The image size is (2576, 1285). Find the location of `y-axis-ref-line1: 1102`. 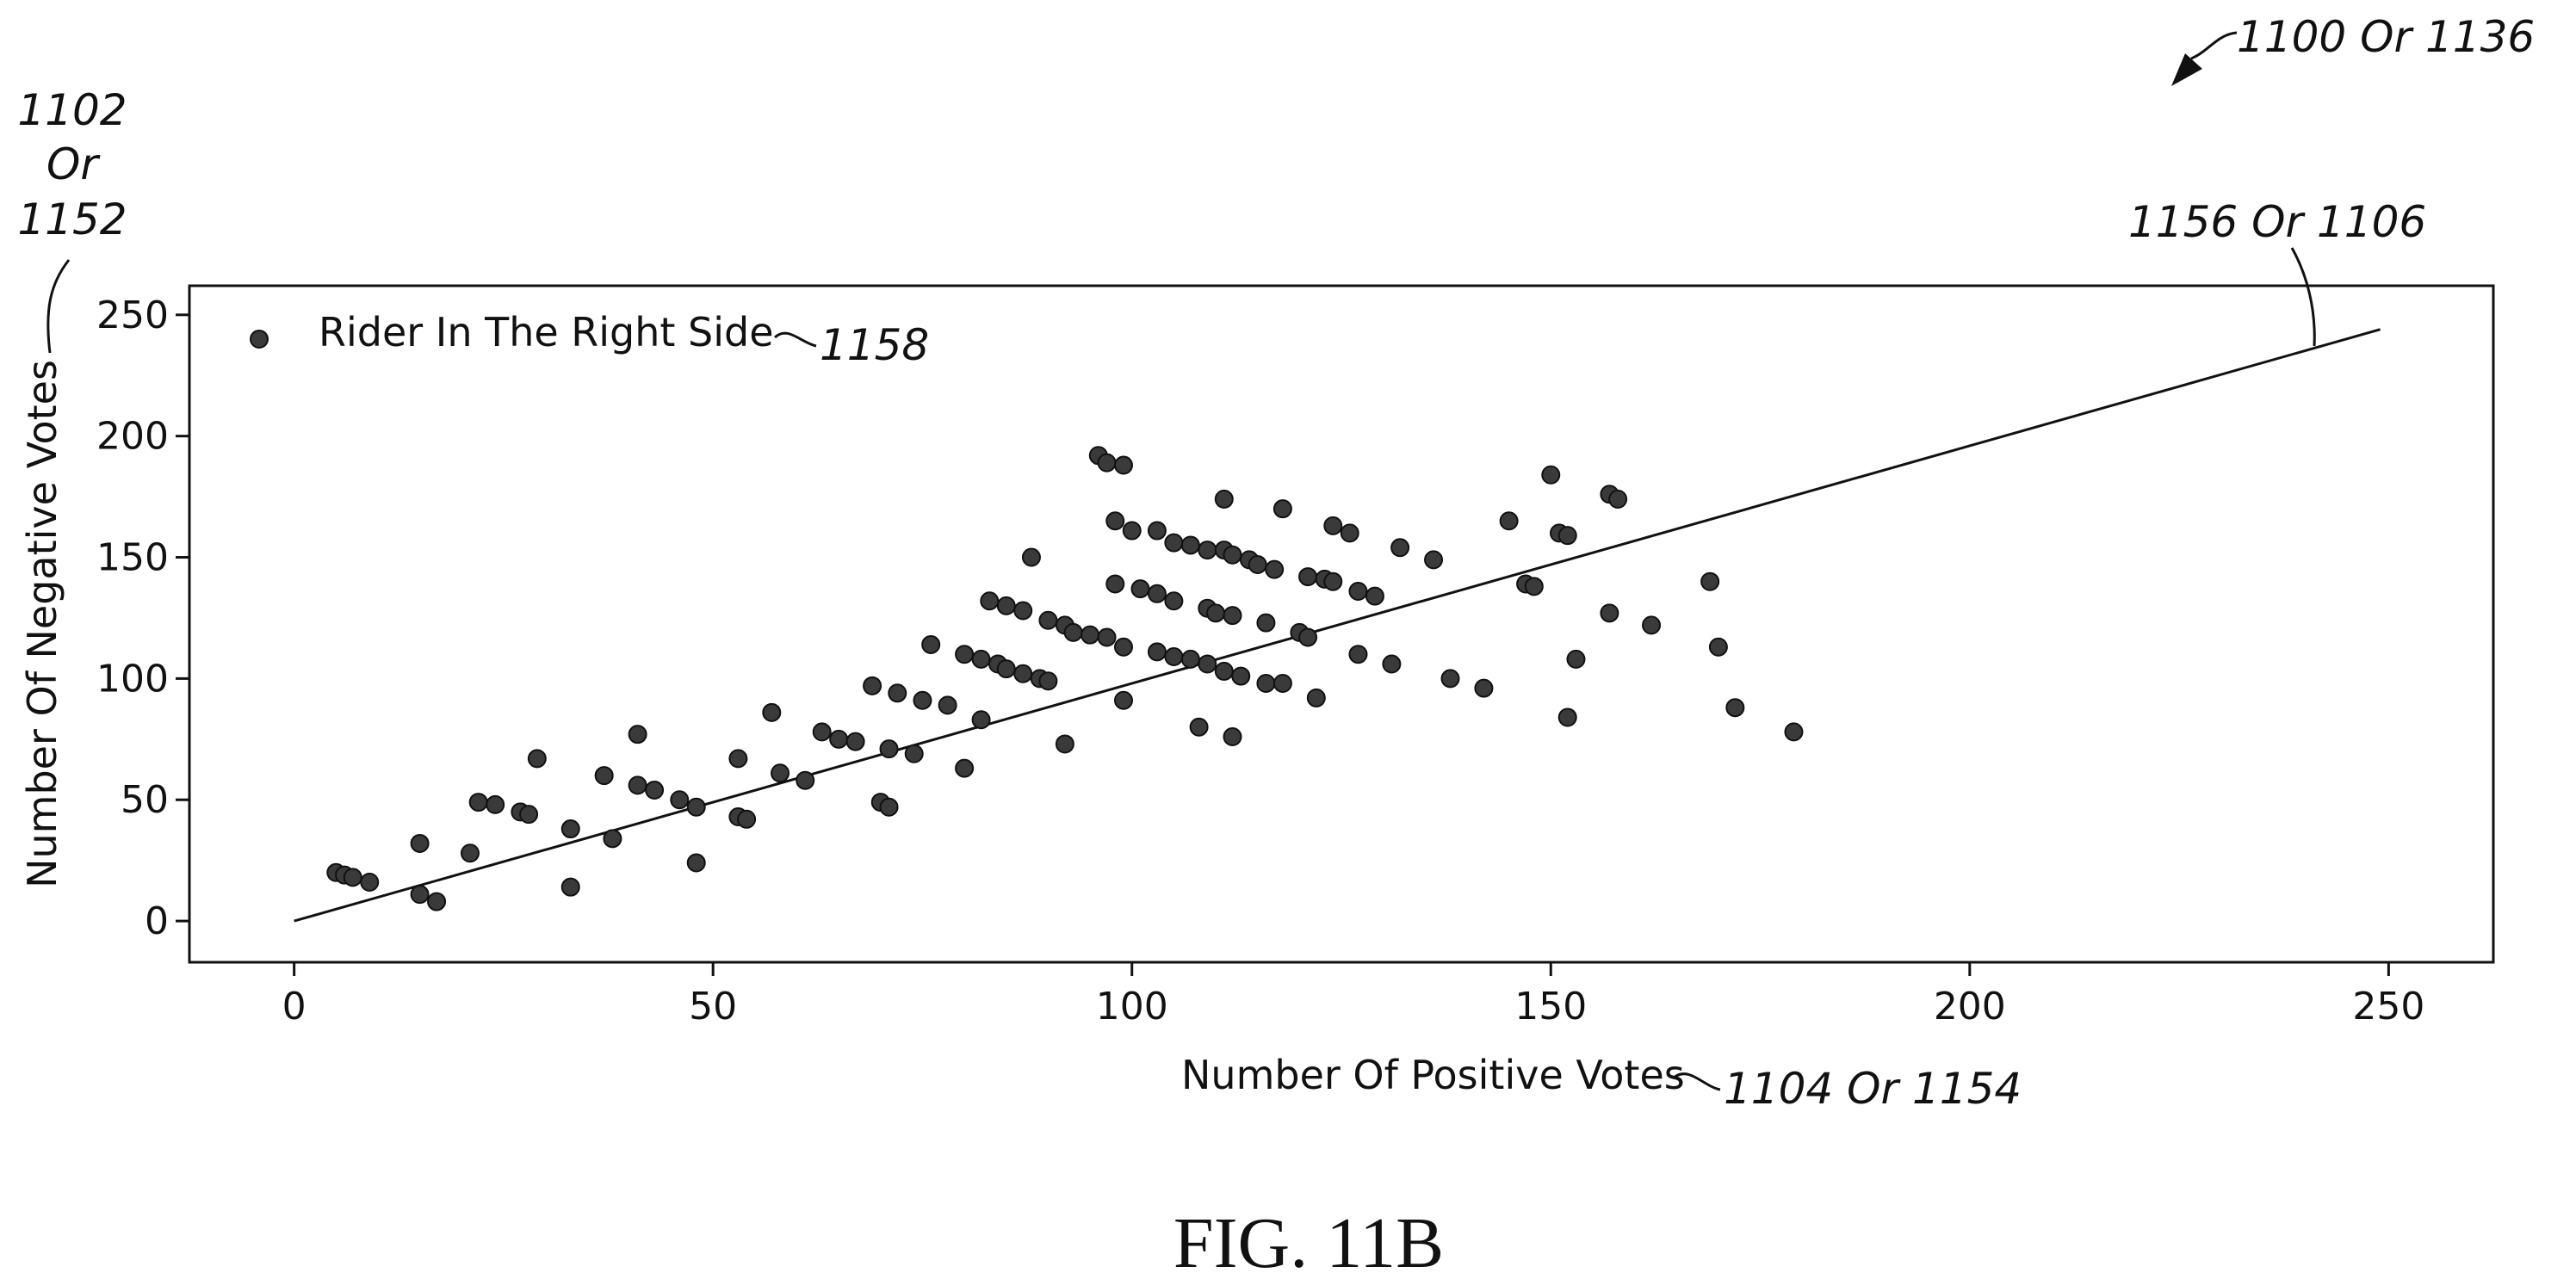

y-axis-ref-line1: 1102 is located at coordinates (72, 110).